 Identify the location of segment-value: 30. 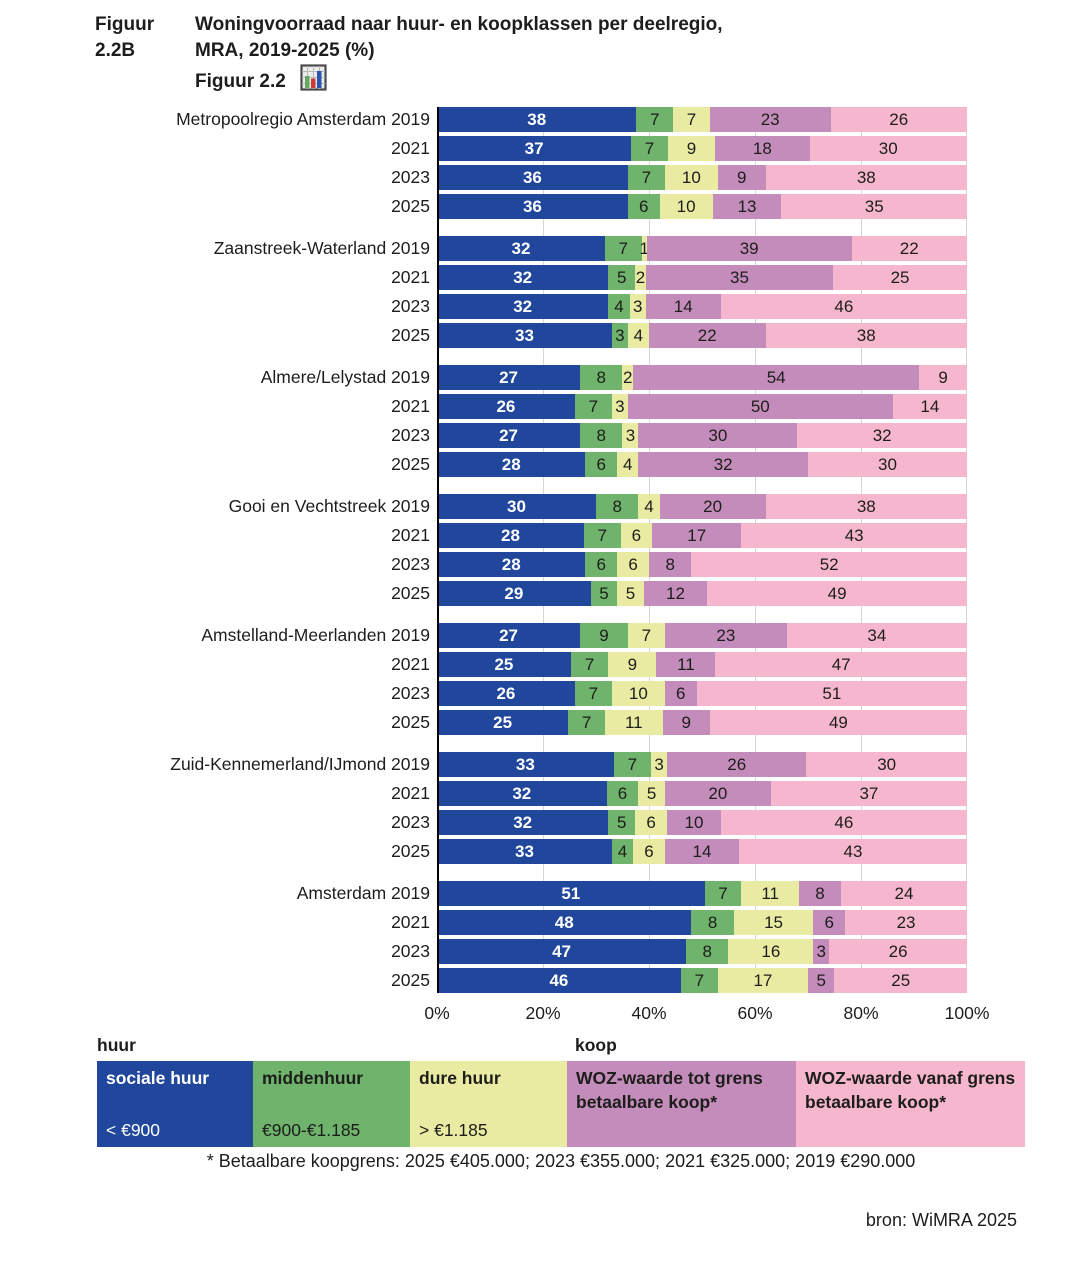
(516, 506).